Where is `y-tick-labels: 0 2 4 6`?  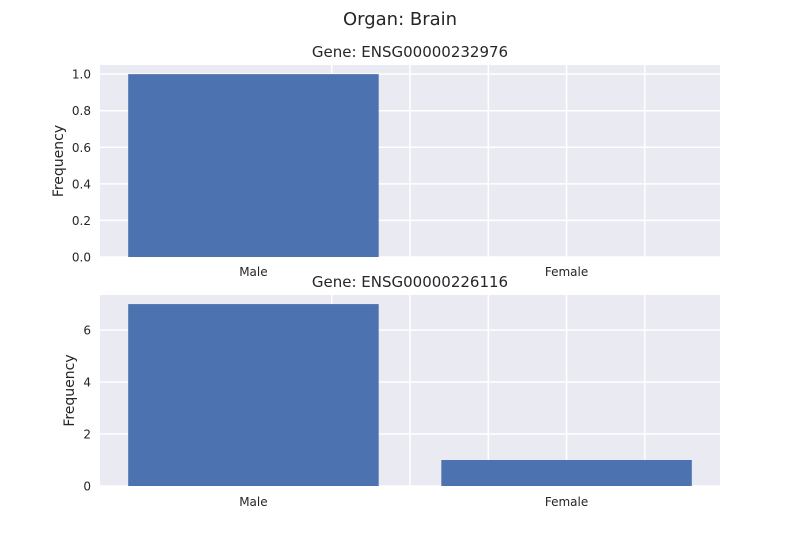 y-tick-labels: 0 2 4 6 is located at coordinates (87, 409).